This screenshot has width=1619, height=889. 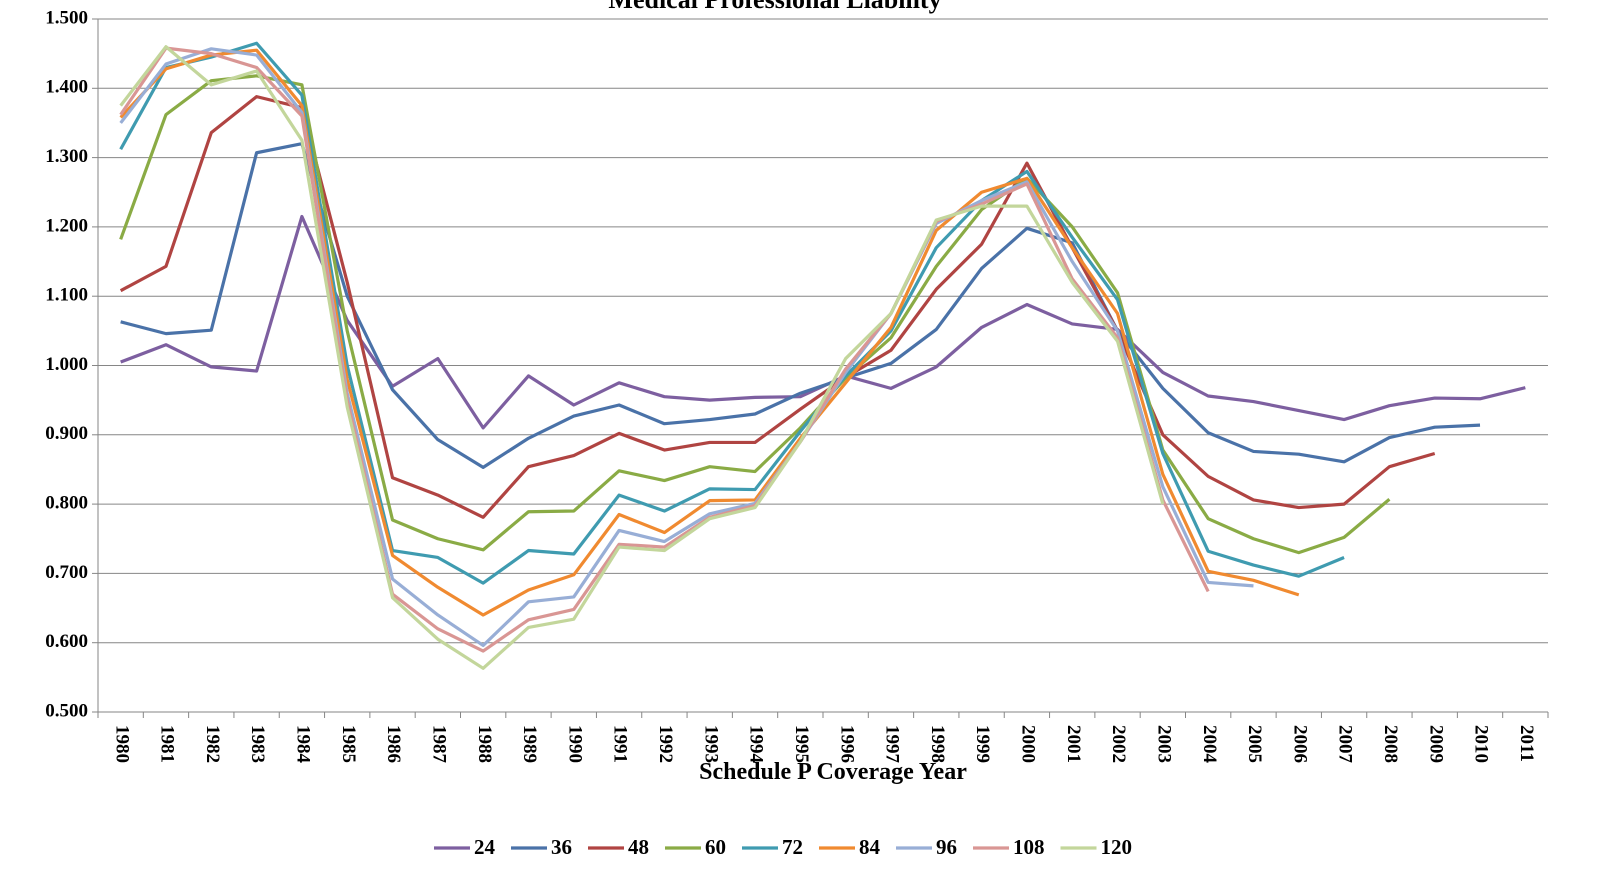 I want to click on y-tick-label: 0.700, so click(x=66, y=572).